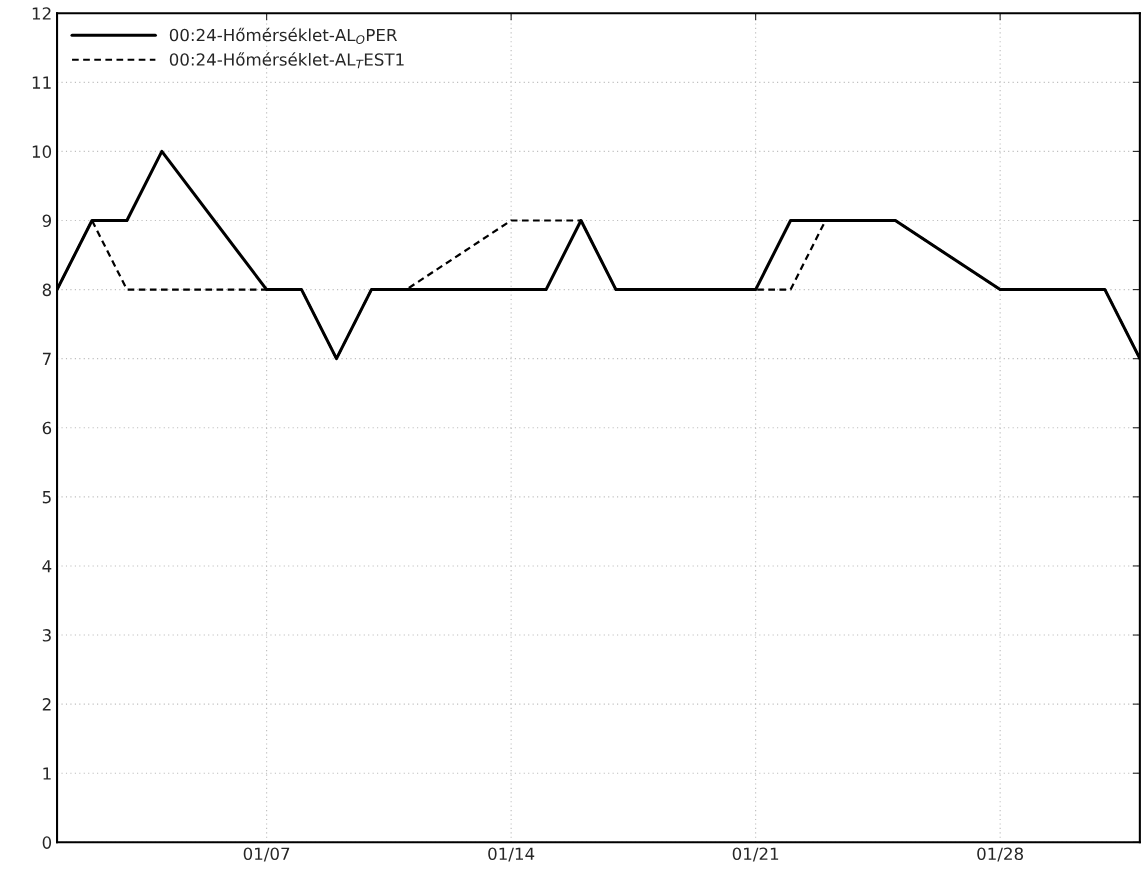 The width and height of the screenshot is (1141, 882). Describe the element at coordinates (283, 35) in the screenshot. I see `legend-label: 00:24-Hőmérséklet-AL$_{O}$PER` at that location.